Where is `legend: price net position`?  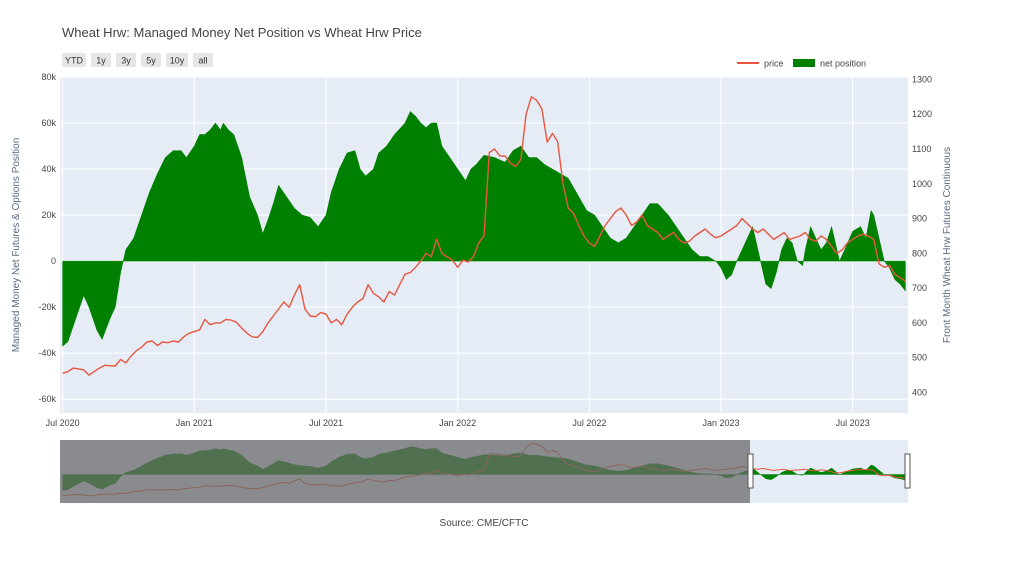
legend: price net position is located at coordinates (801, 64).